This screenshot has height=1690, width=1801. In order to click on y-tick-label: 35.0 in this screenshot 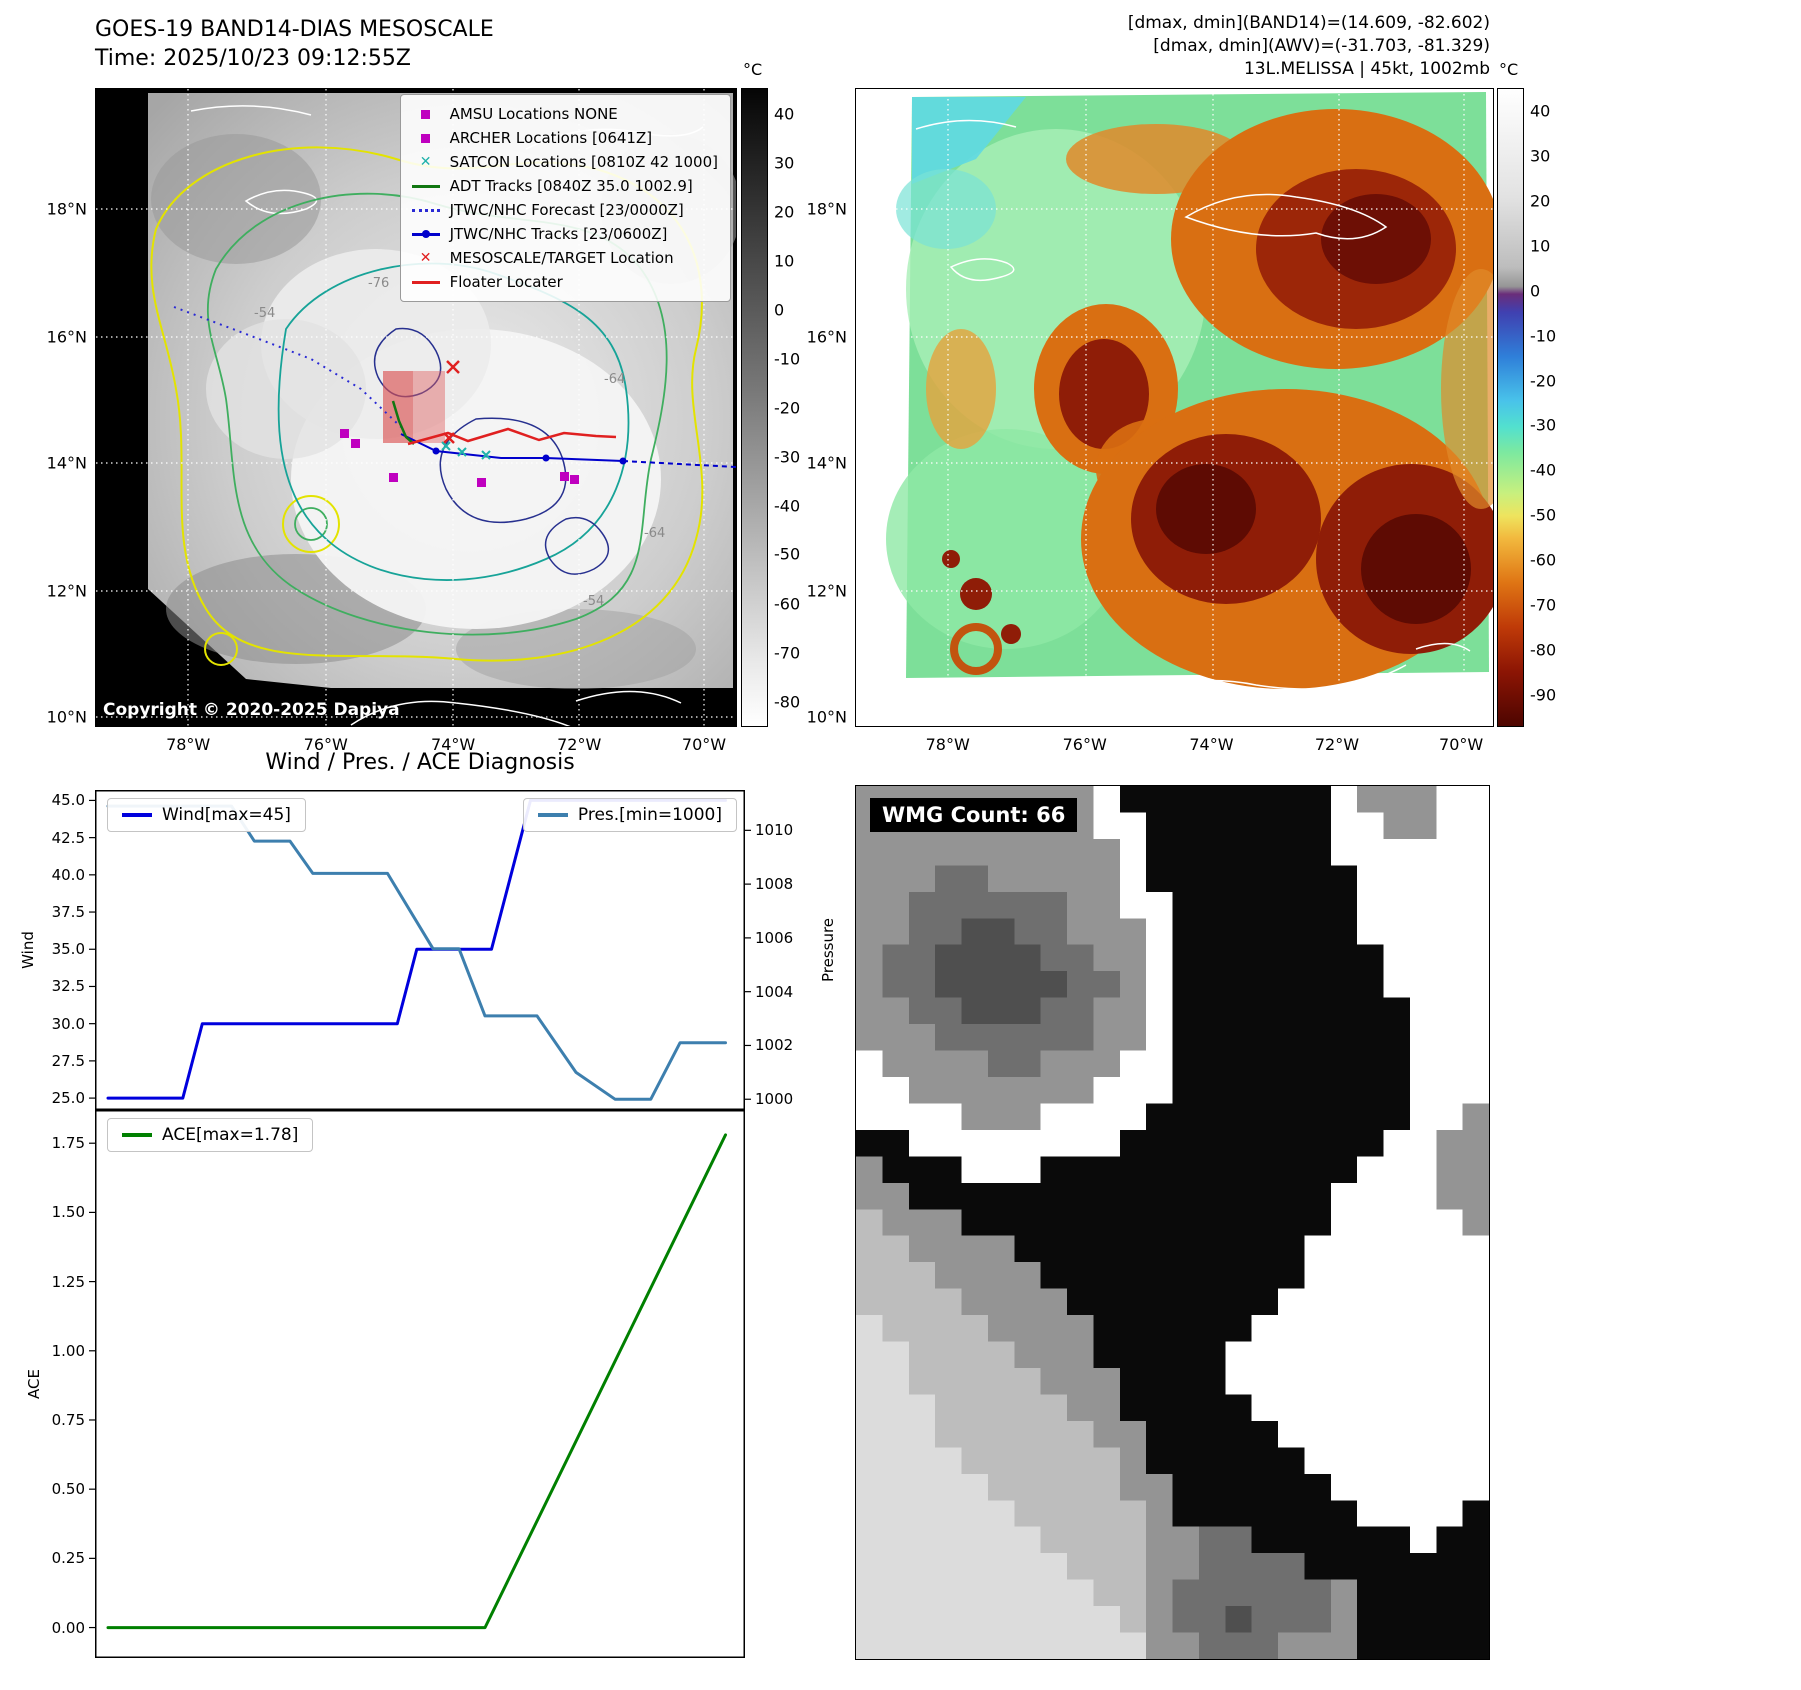, I will do `click(68, 949)`.